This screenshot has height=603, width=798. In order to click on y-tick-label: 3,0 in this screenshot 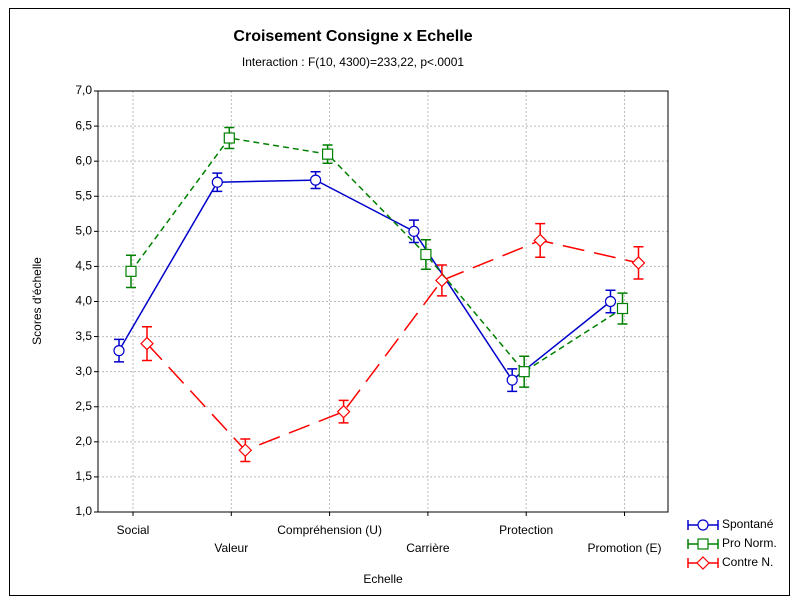, I will do `click(83, 371)`.